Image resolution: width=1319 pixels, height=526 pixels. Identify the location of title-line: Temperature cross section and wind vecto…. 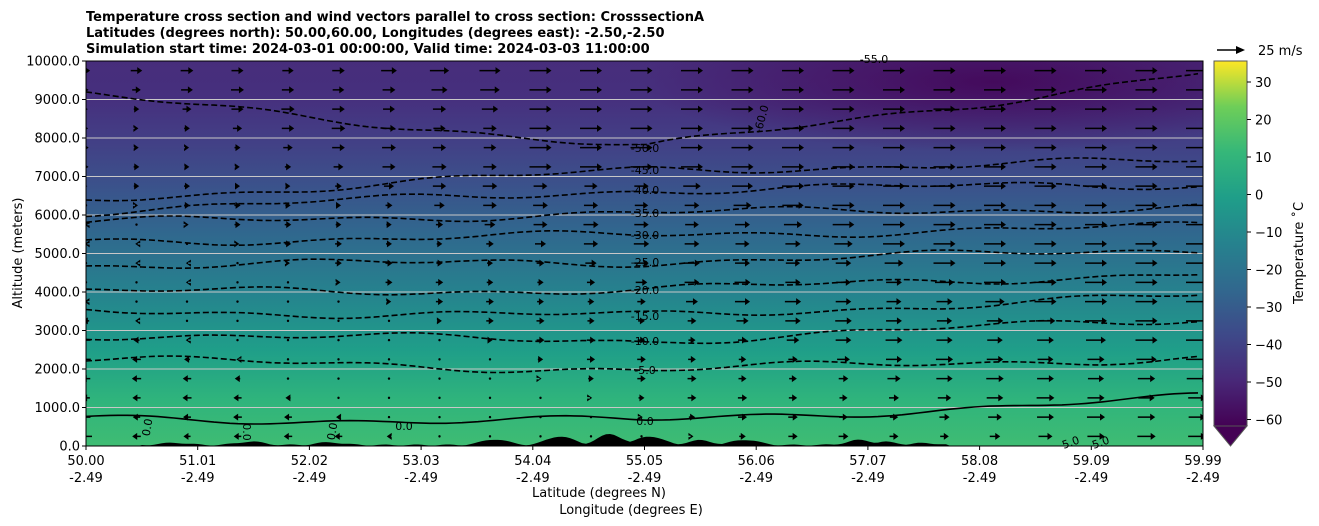
(395, 17).